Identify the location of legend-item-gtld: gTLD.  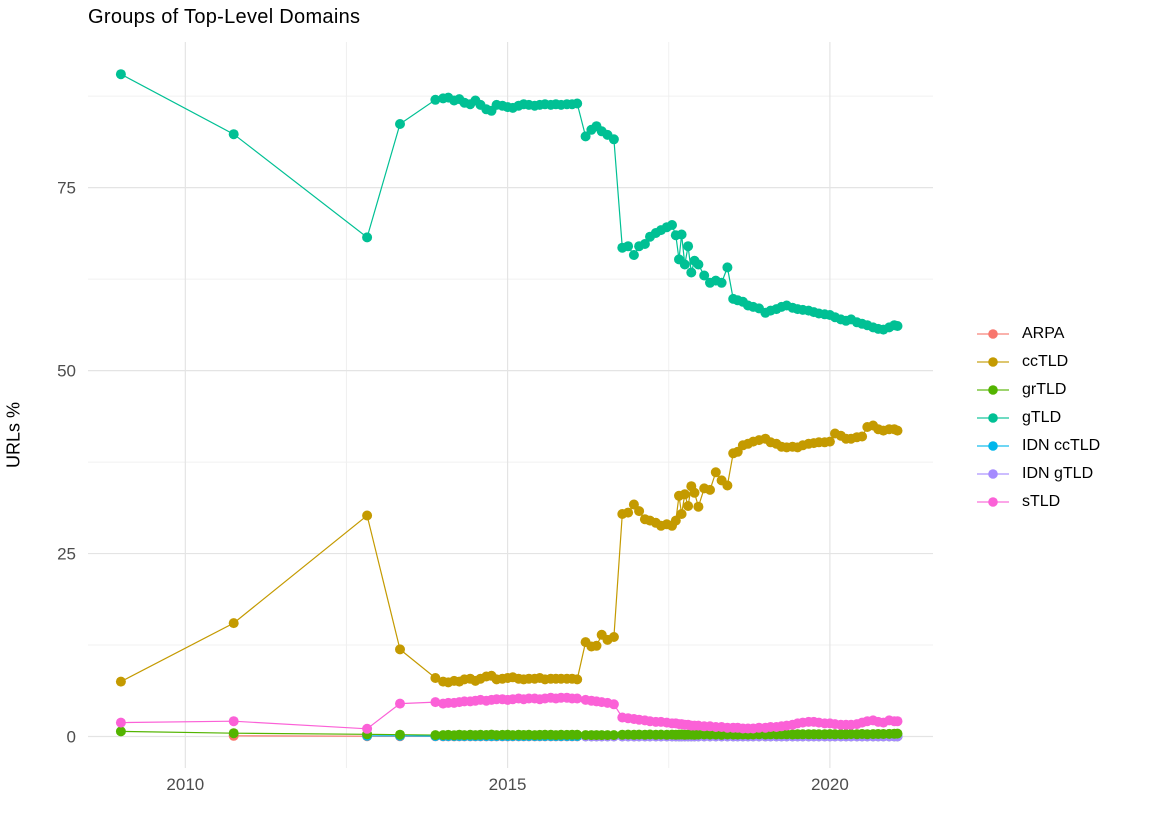
(1038, 418).